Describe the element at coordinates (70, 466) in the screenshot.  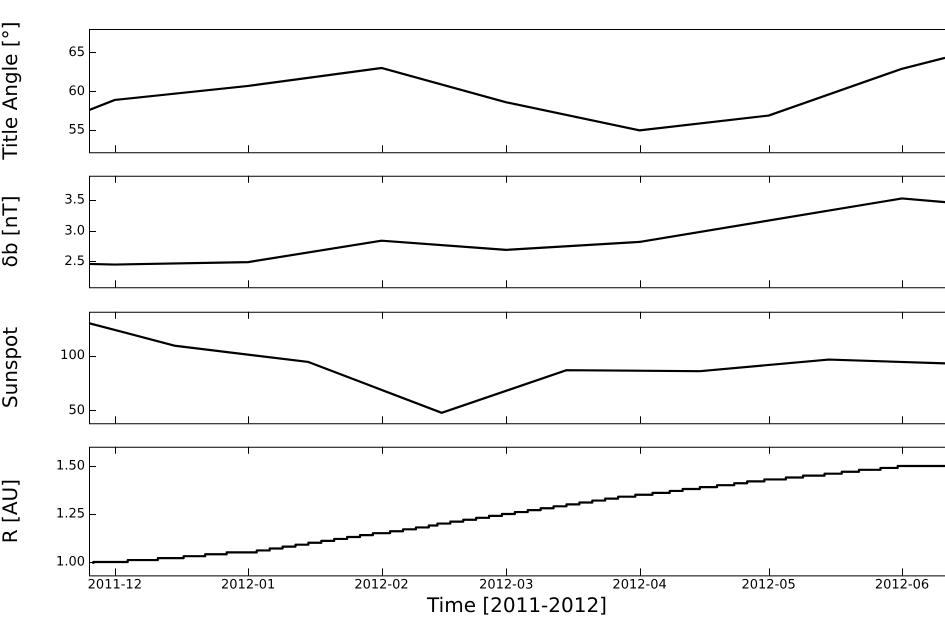
I see `y-tick-label: 1.50` at that location.